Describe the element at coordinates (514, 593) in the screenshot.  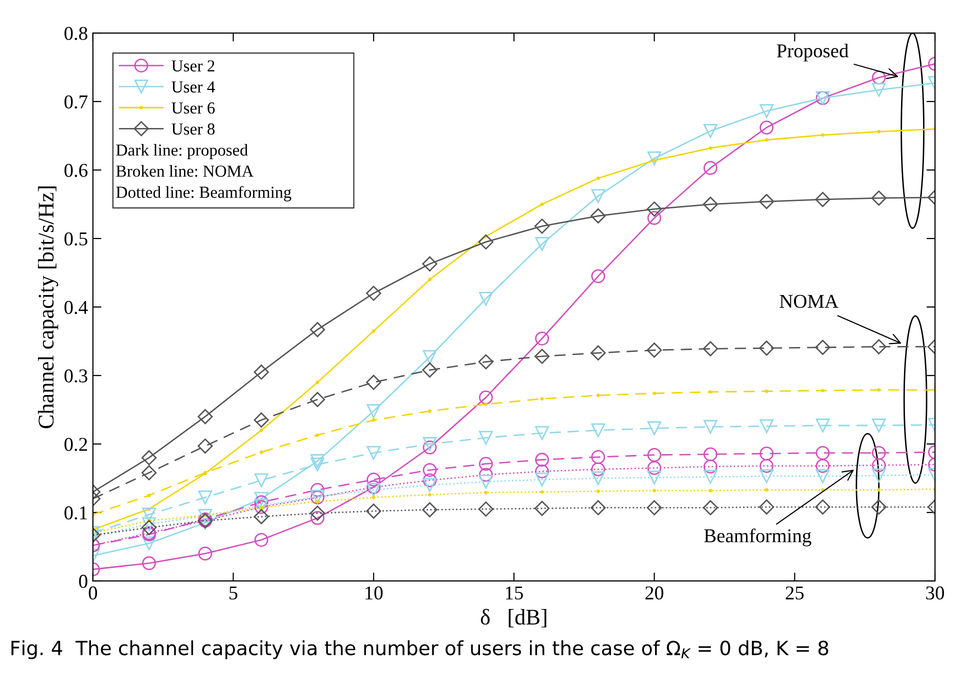
I see `x-tick-label: 15` at that location.